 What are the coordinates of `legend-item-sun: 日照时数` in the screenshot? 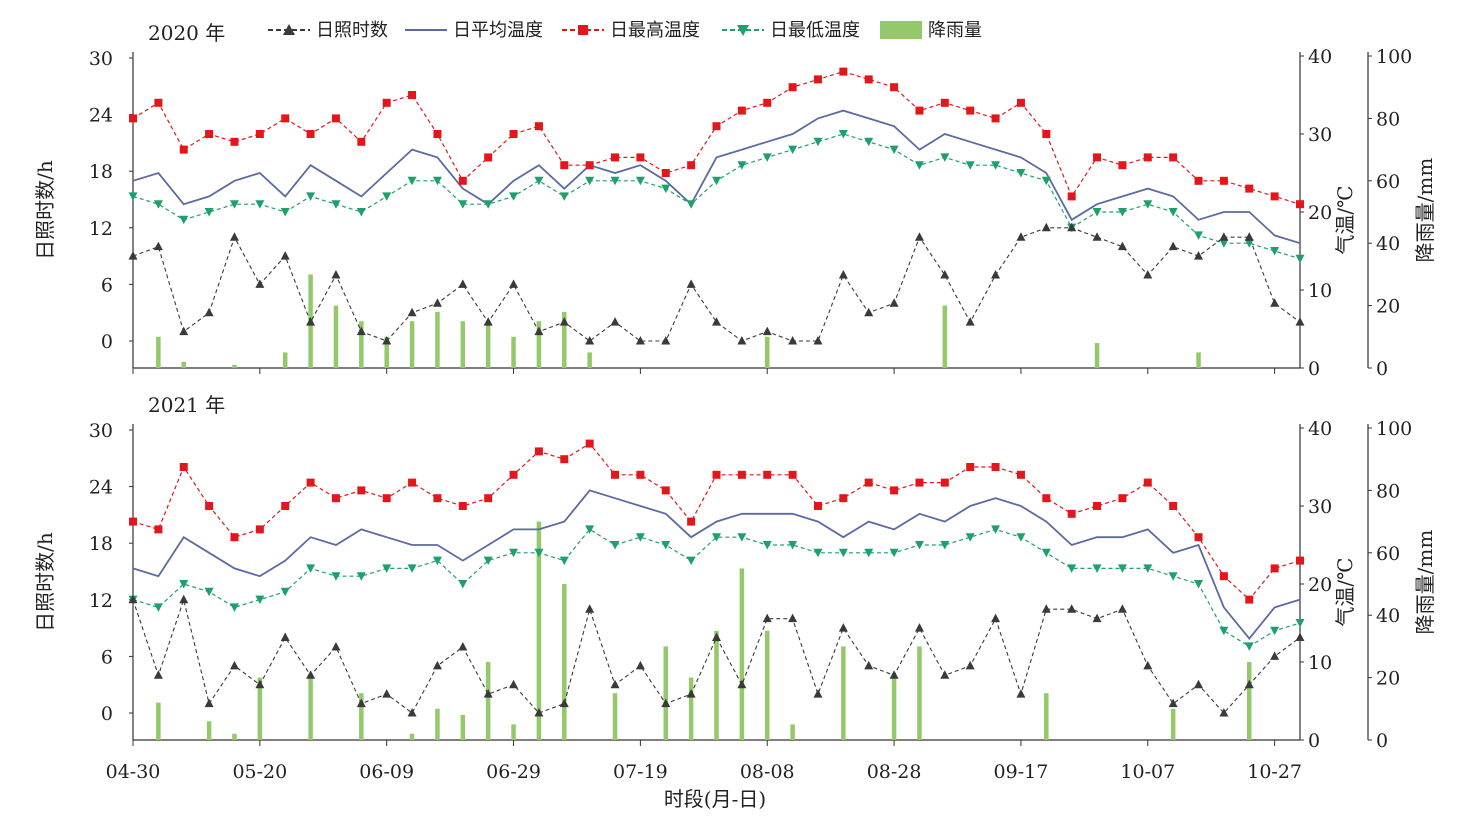 It's located at (328, 30).